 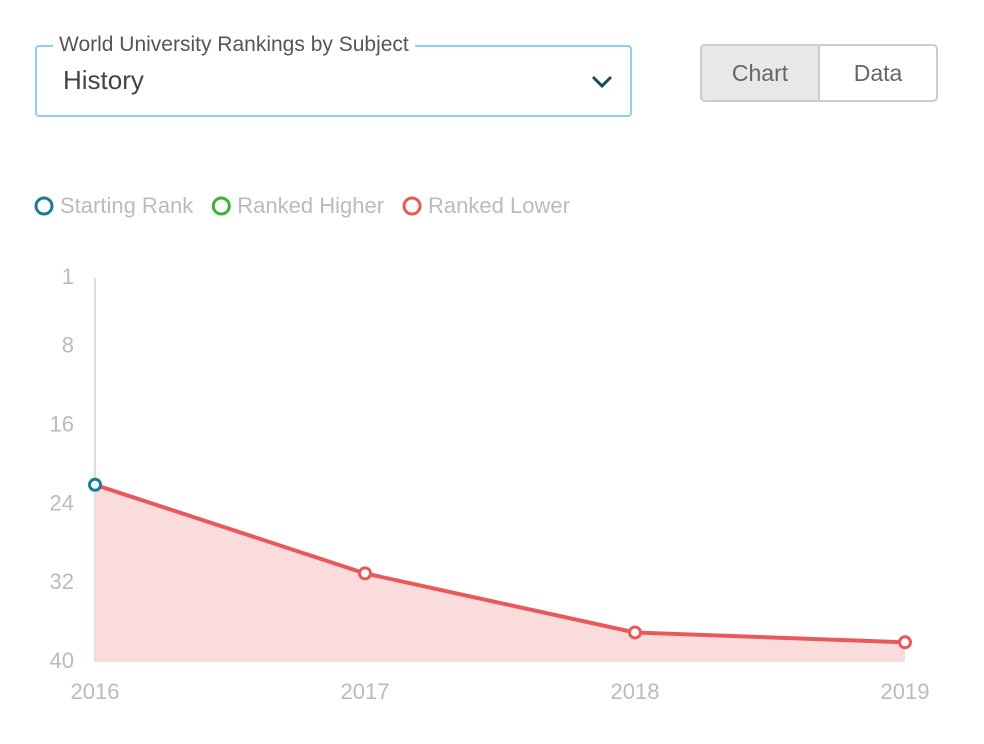 What do you see at coordinates (635, 691) in the screenshot?
I see `x-tick-label: 2018` at bounding box center [635, 691].